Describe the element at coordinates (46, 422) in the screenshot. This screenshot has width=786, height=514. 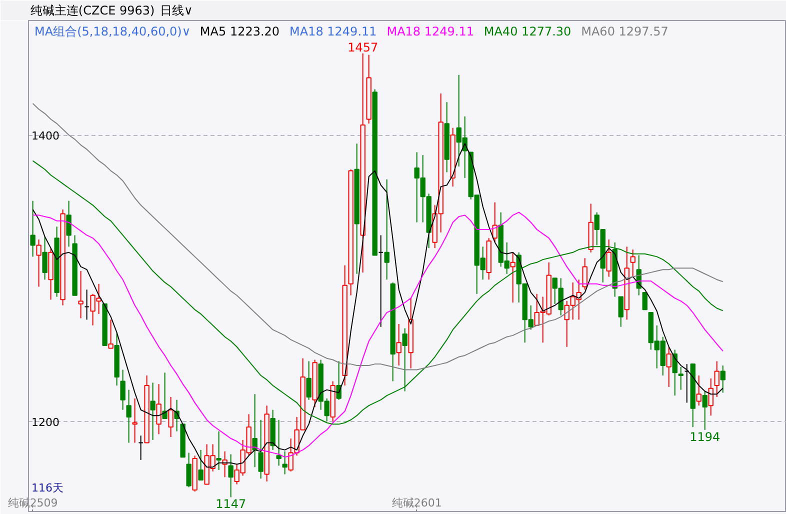
I see `y-tick-label: 1200` at that location.